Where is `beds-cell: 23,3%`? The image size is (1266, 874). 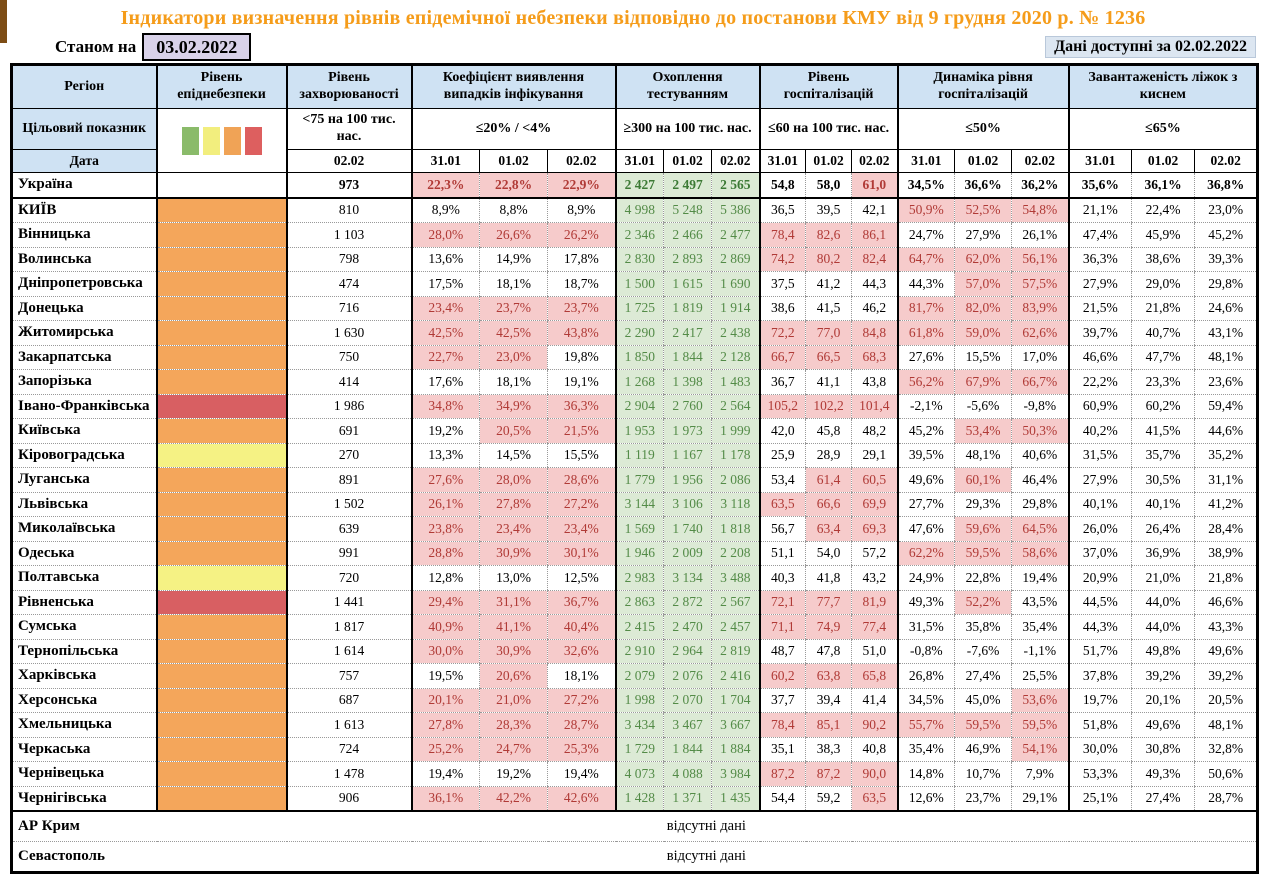 beds-cell: 23,3% is located at coordinates (1163, 382).